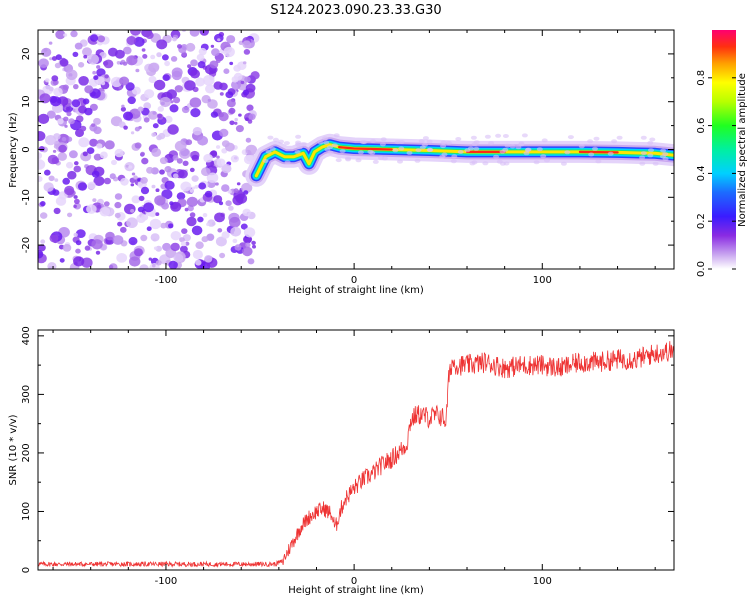 Image resolution: width=750 pixels, height=600 pixels. Describe the element at coordinates (26, 245) in the screenshot. I see `heatmap-y-tick-label: -20` at that location.